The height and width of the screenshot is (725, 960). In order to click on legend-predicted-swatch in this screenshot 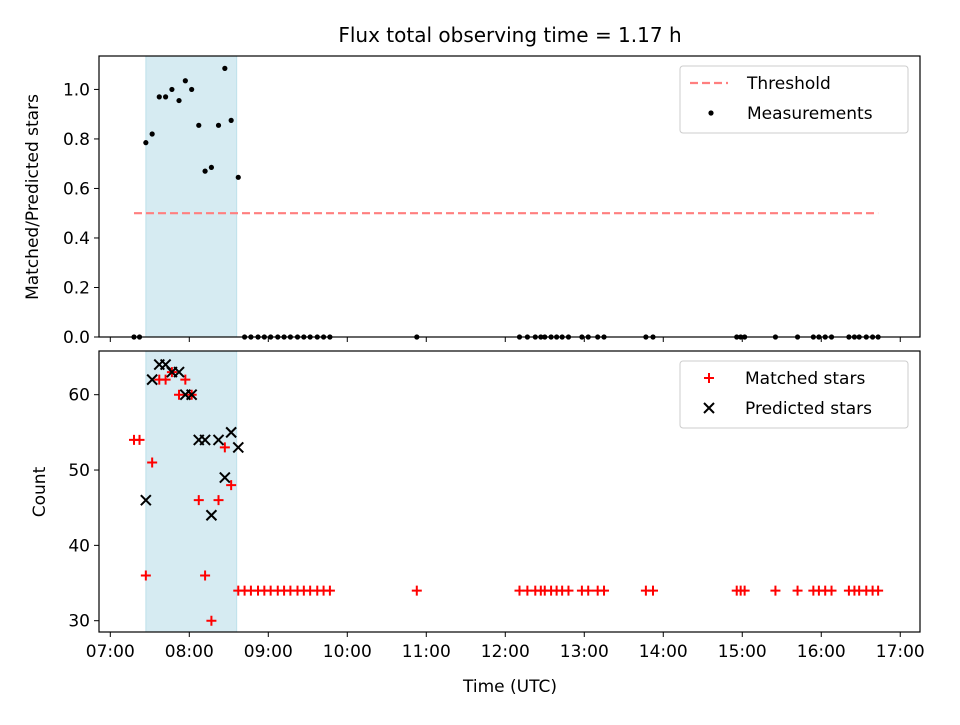, I will do `click(709, 408)`.